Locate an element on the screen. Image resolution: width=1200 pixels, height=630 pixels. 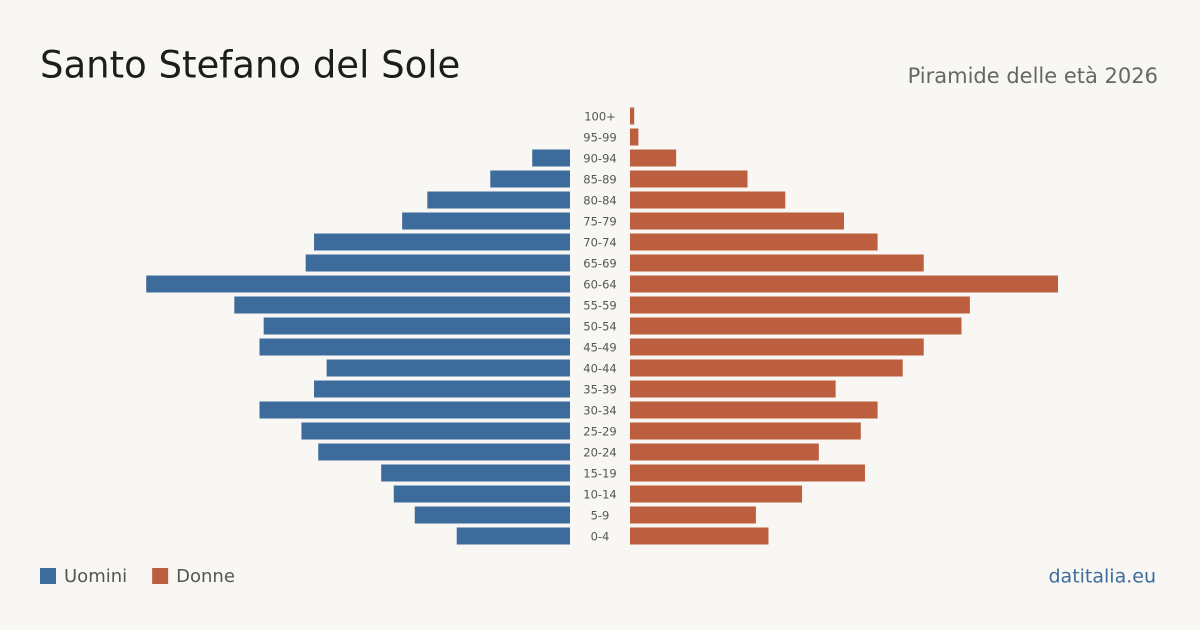
age-label: 5-9 is located at coordinates (600, 516).